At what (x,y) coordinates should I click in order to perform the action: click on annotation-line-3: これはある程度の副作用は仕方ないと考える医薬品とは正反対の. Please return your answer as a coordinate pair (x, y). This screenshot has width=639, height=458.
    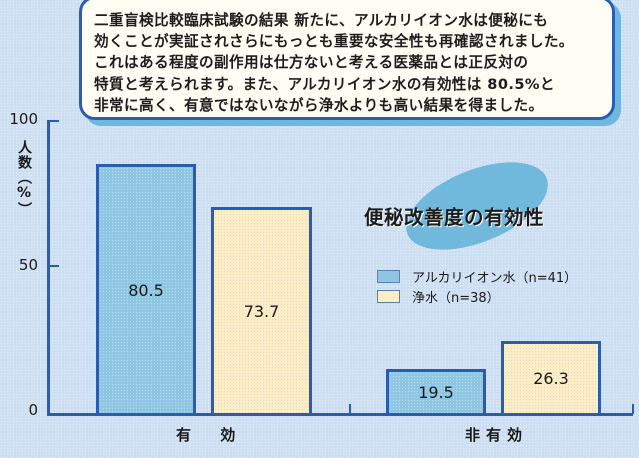
    Looking at the image, I should click on (311, 63).